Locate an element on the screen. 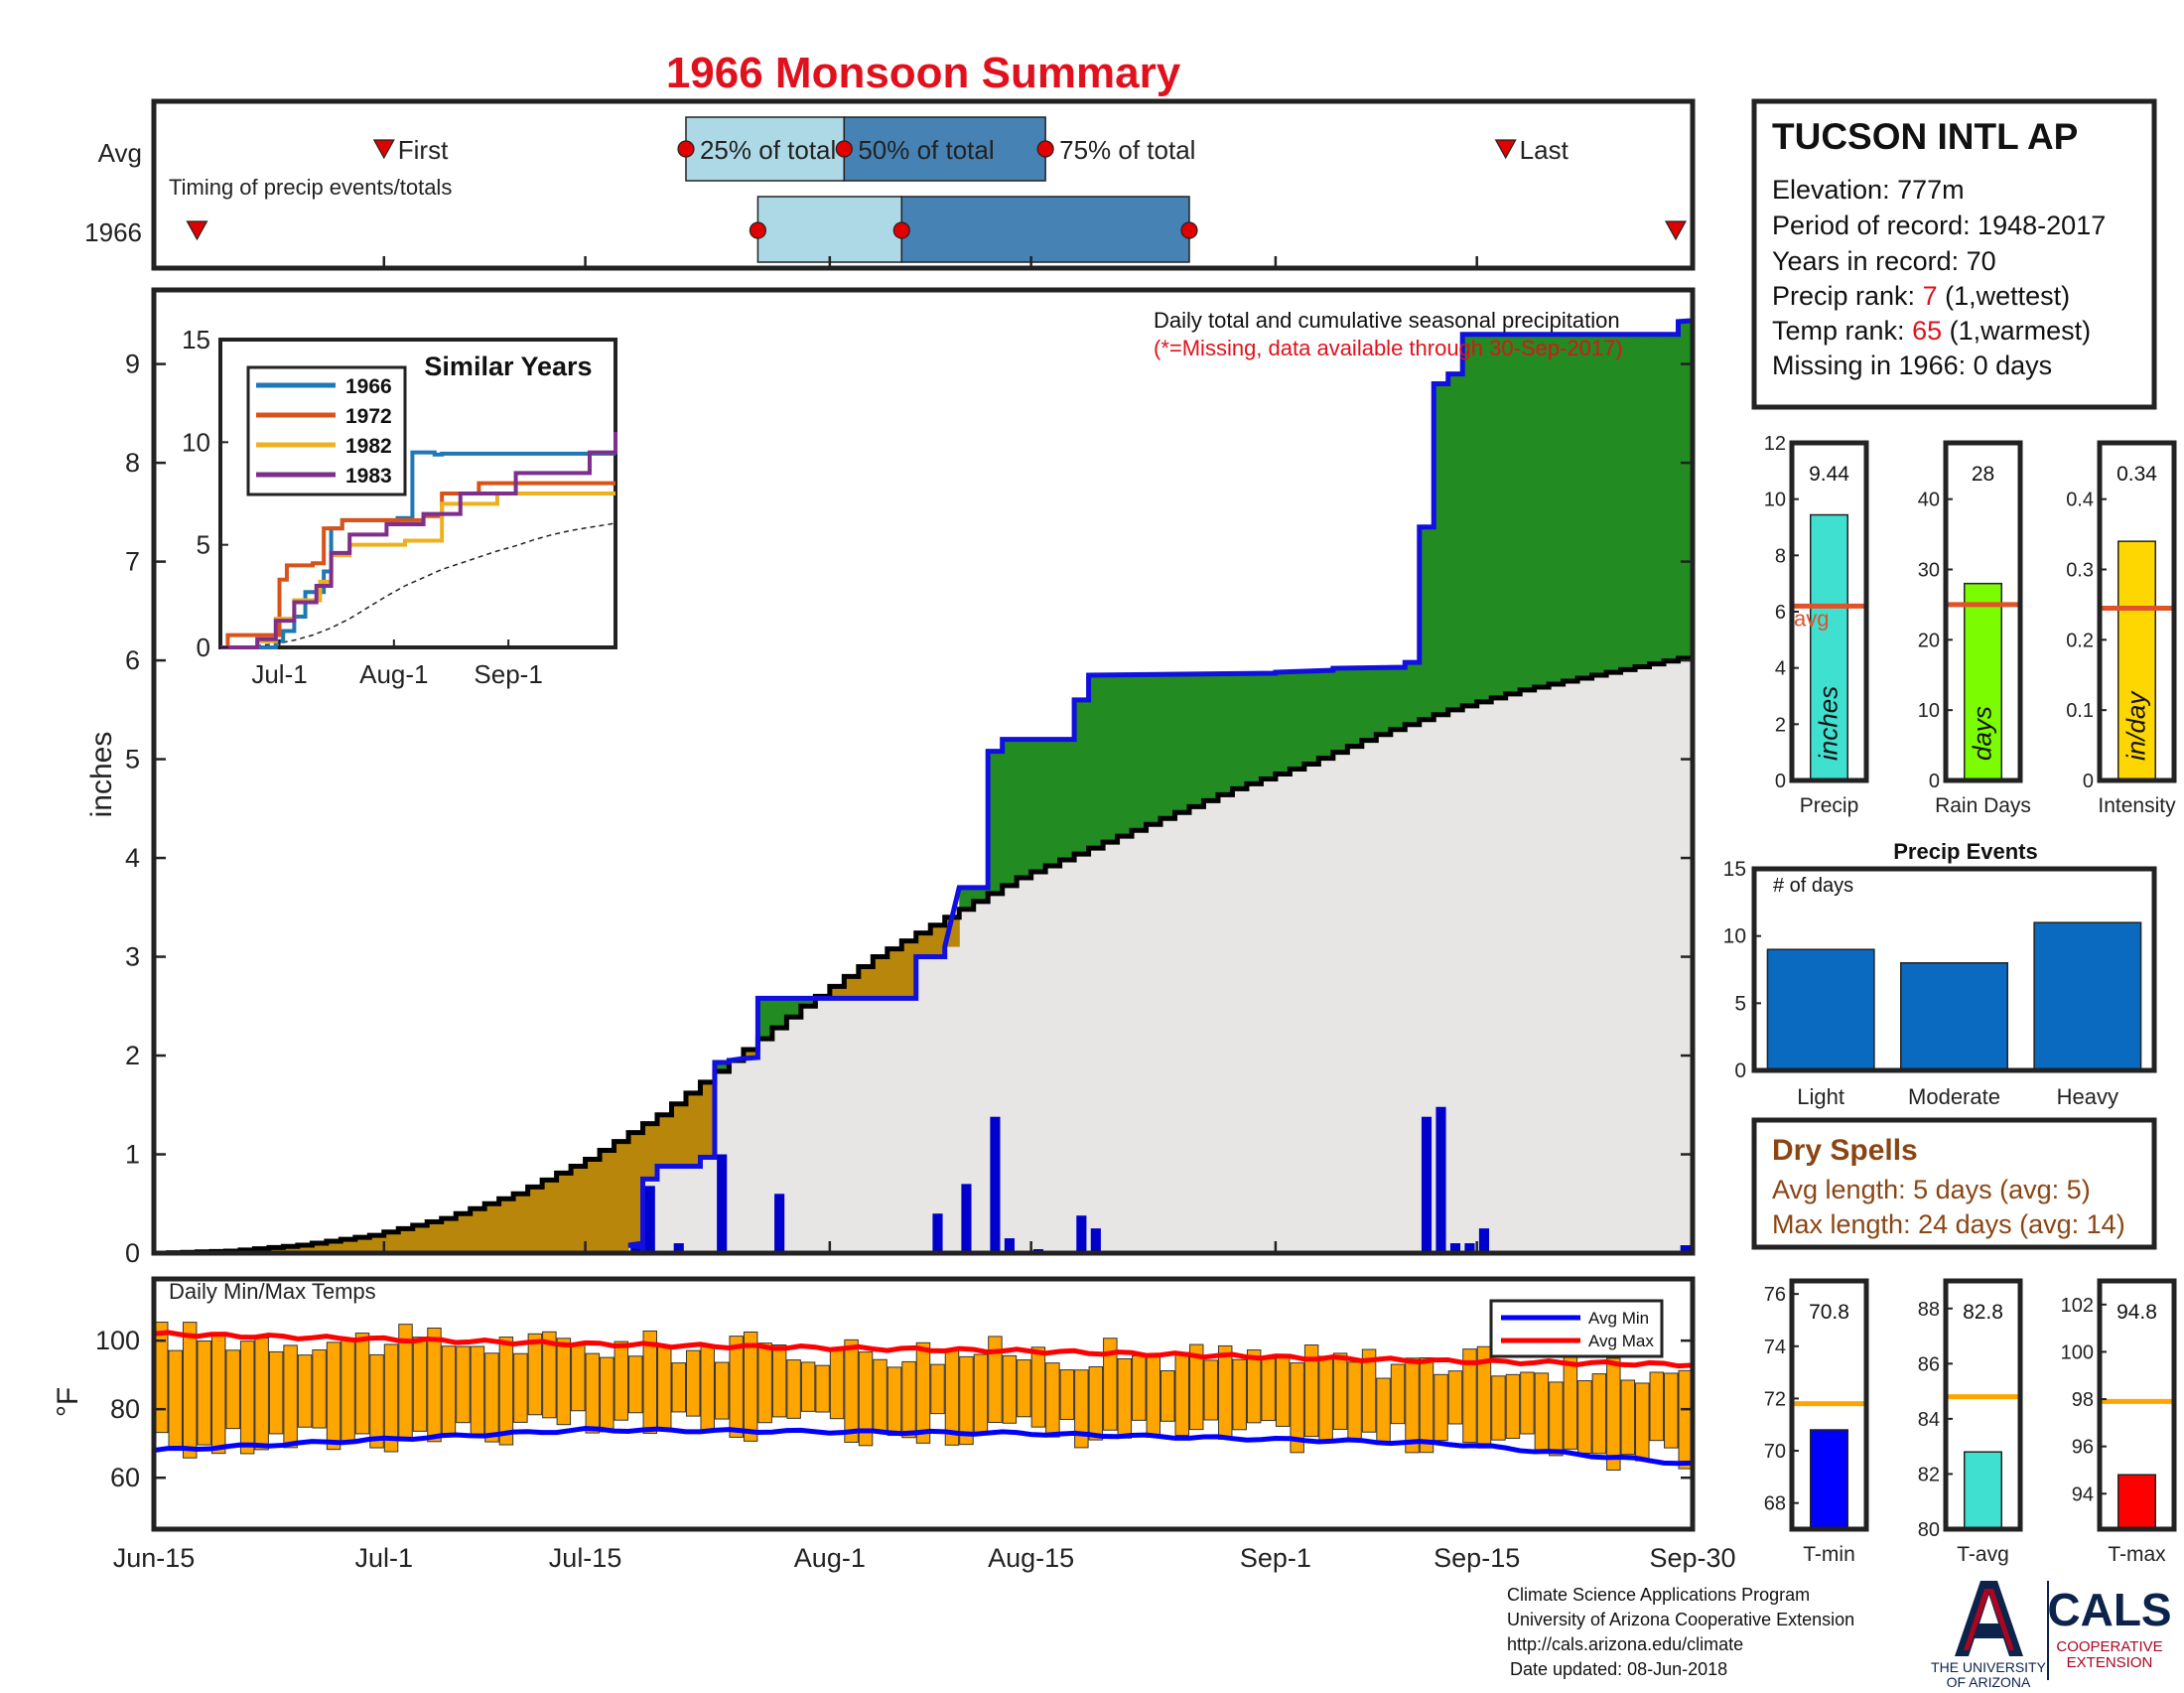 This screenshot has width=2184, height=1693. timing-caption: Timing of precip events/totals is located at coordinates (310, 188).